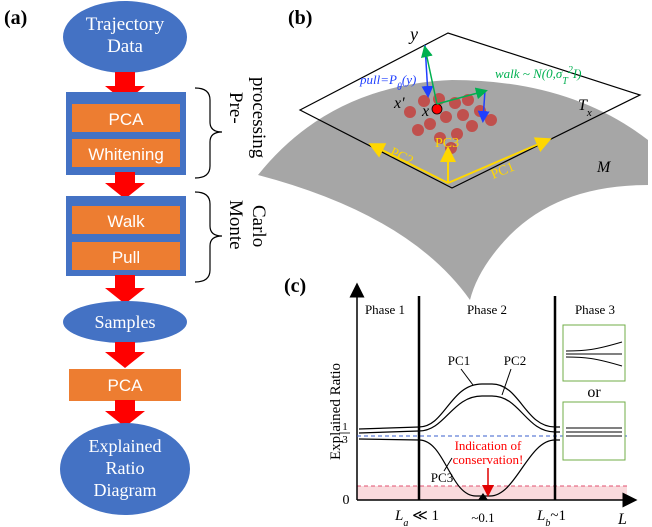  I want to click on pc2-curve-label: PC2, so click(515, 360).